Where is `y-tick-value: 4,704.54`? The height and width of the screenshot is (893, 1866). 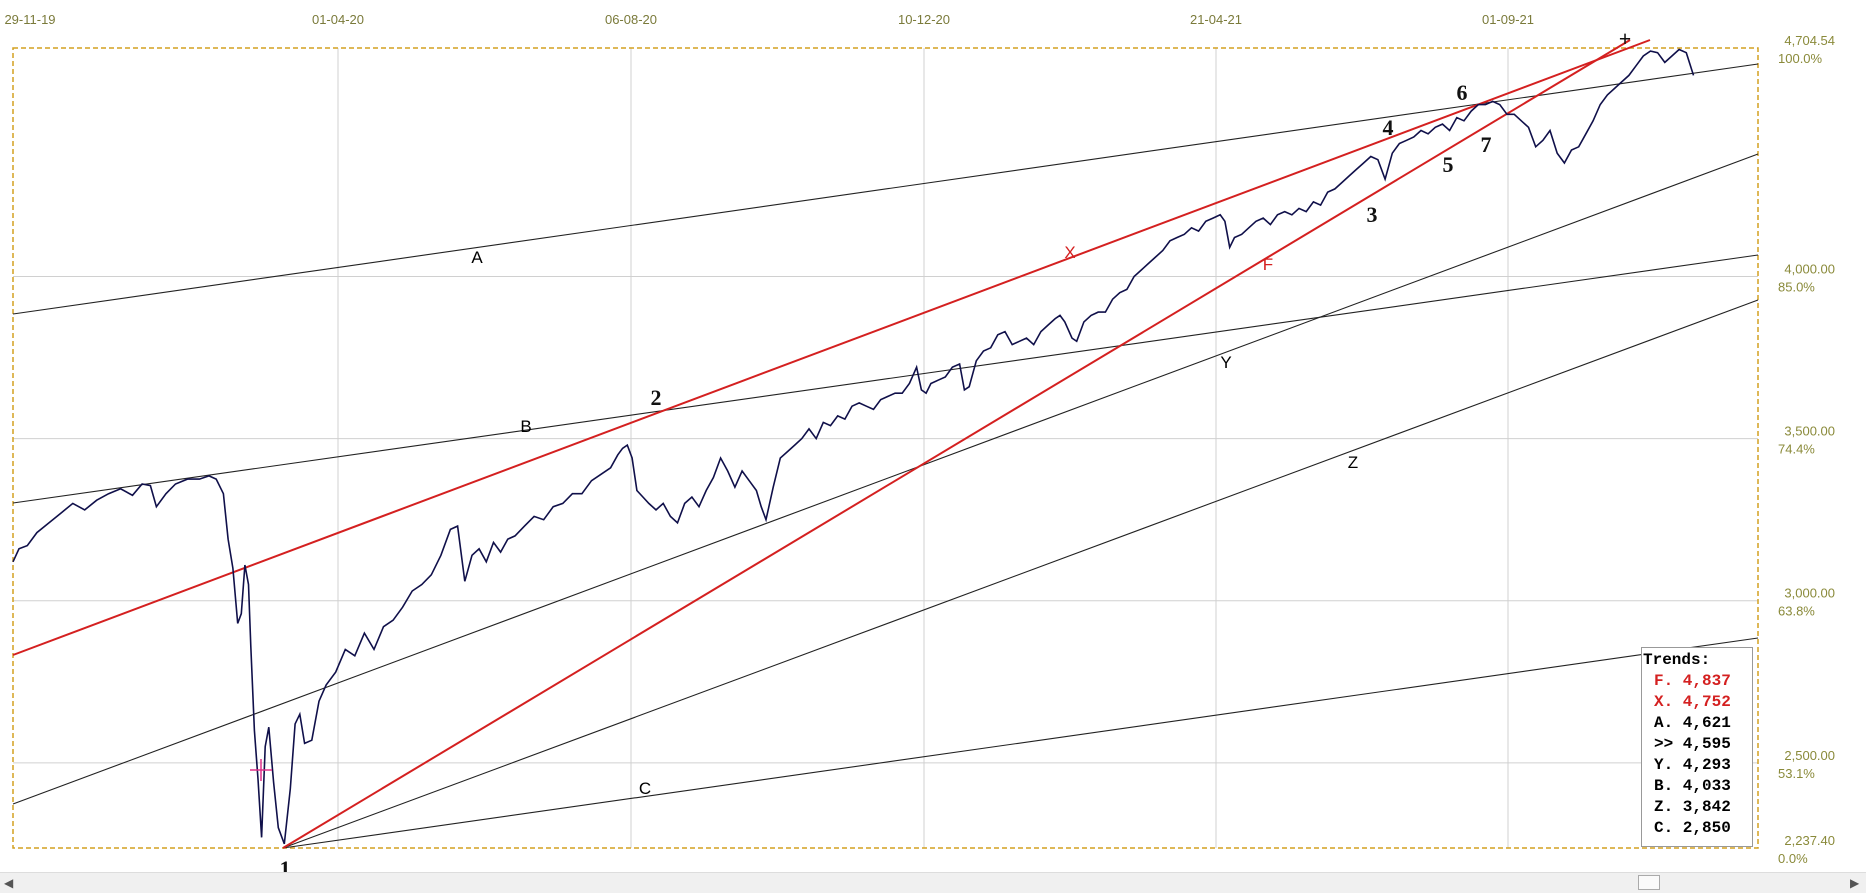
y-tick-value: 4,704.54 is located at coordinates (1809, 40).